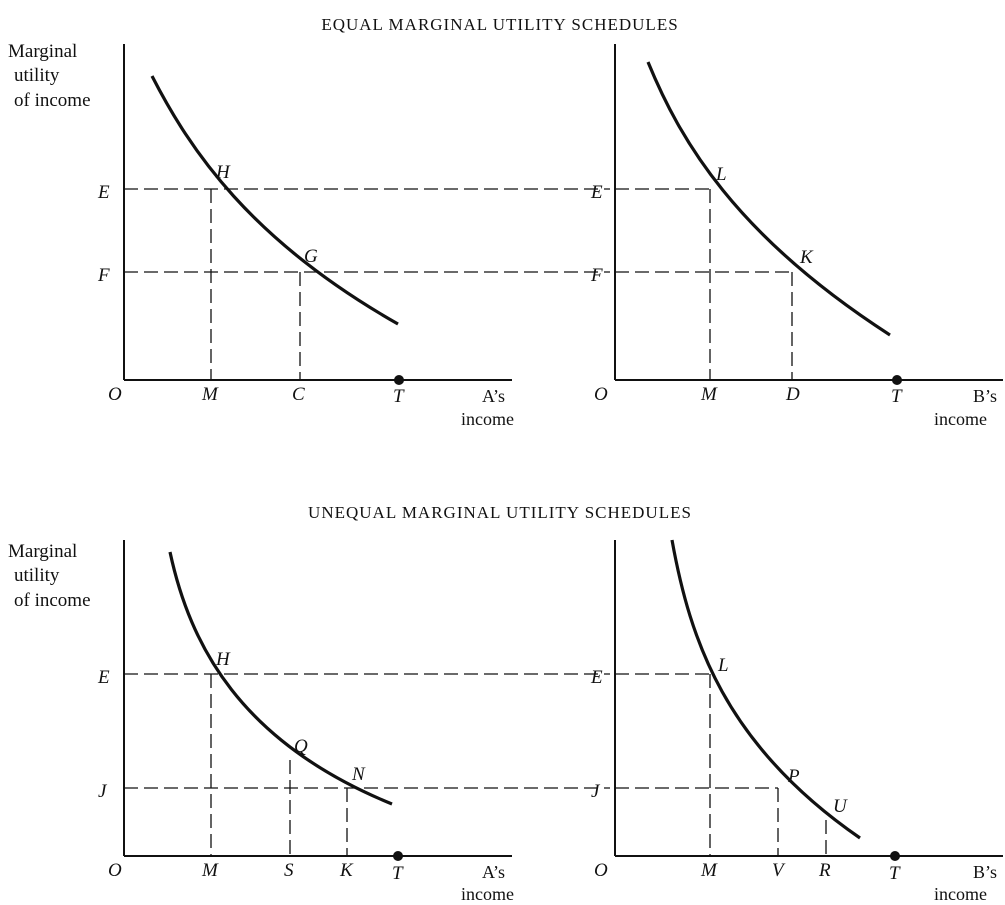 The width and height of the screenshot is (1005, 905). Describe the element at coordinates (103, 791) in the screenshot. I see `bottom-left-label-j: J` at that location.